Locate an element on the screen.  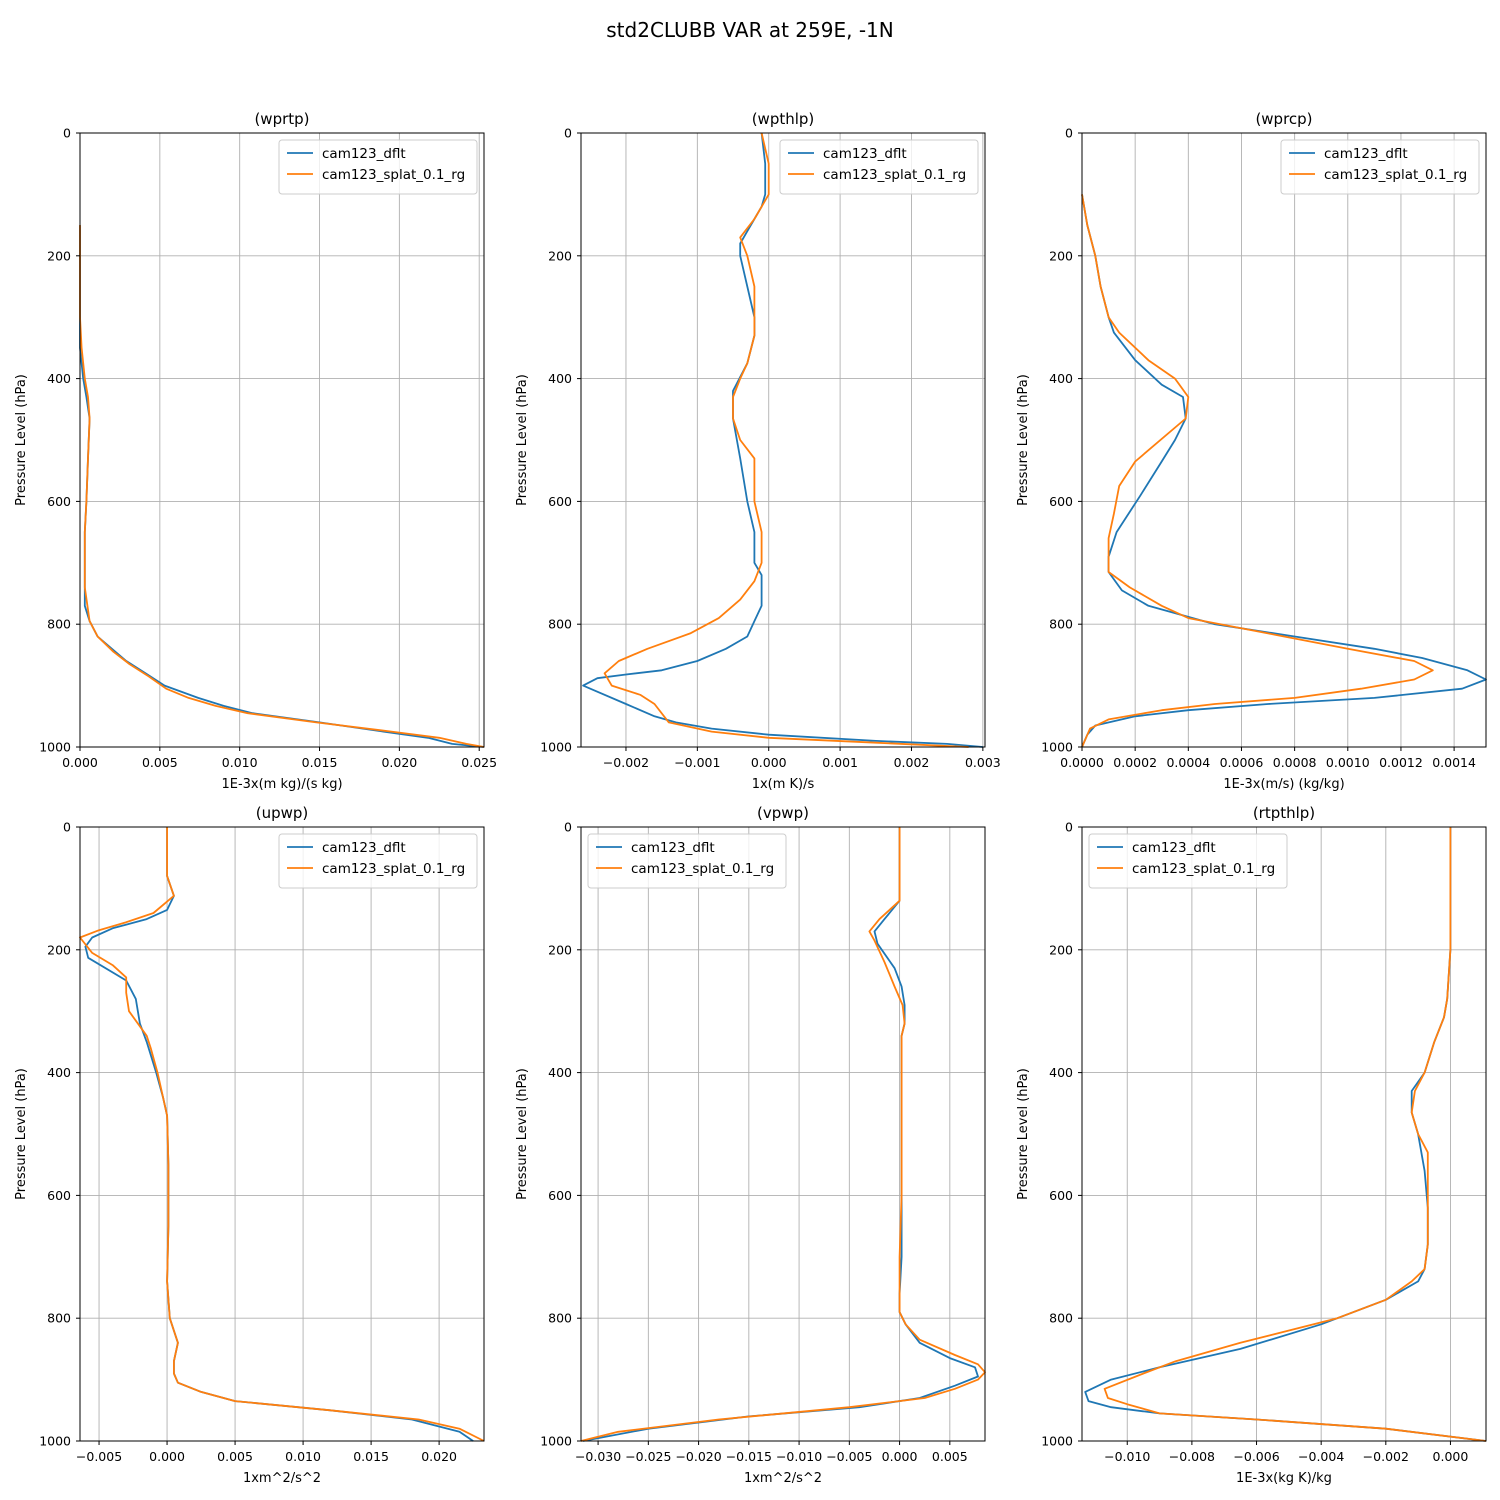
x-axis-label: 1x(m K)/s is located at coordinates (783, 784).